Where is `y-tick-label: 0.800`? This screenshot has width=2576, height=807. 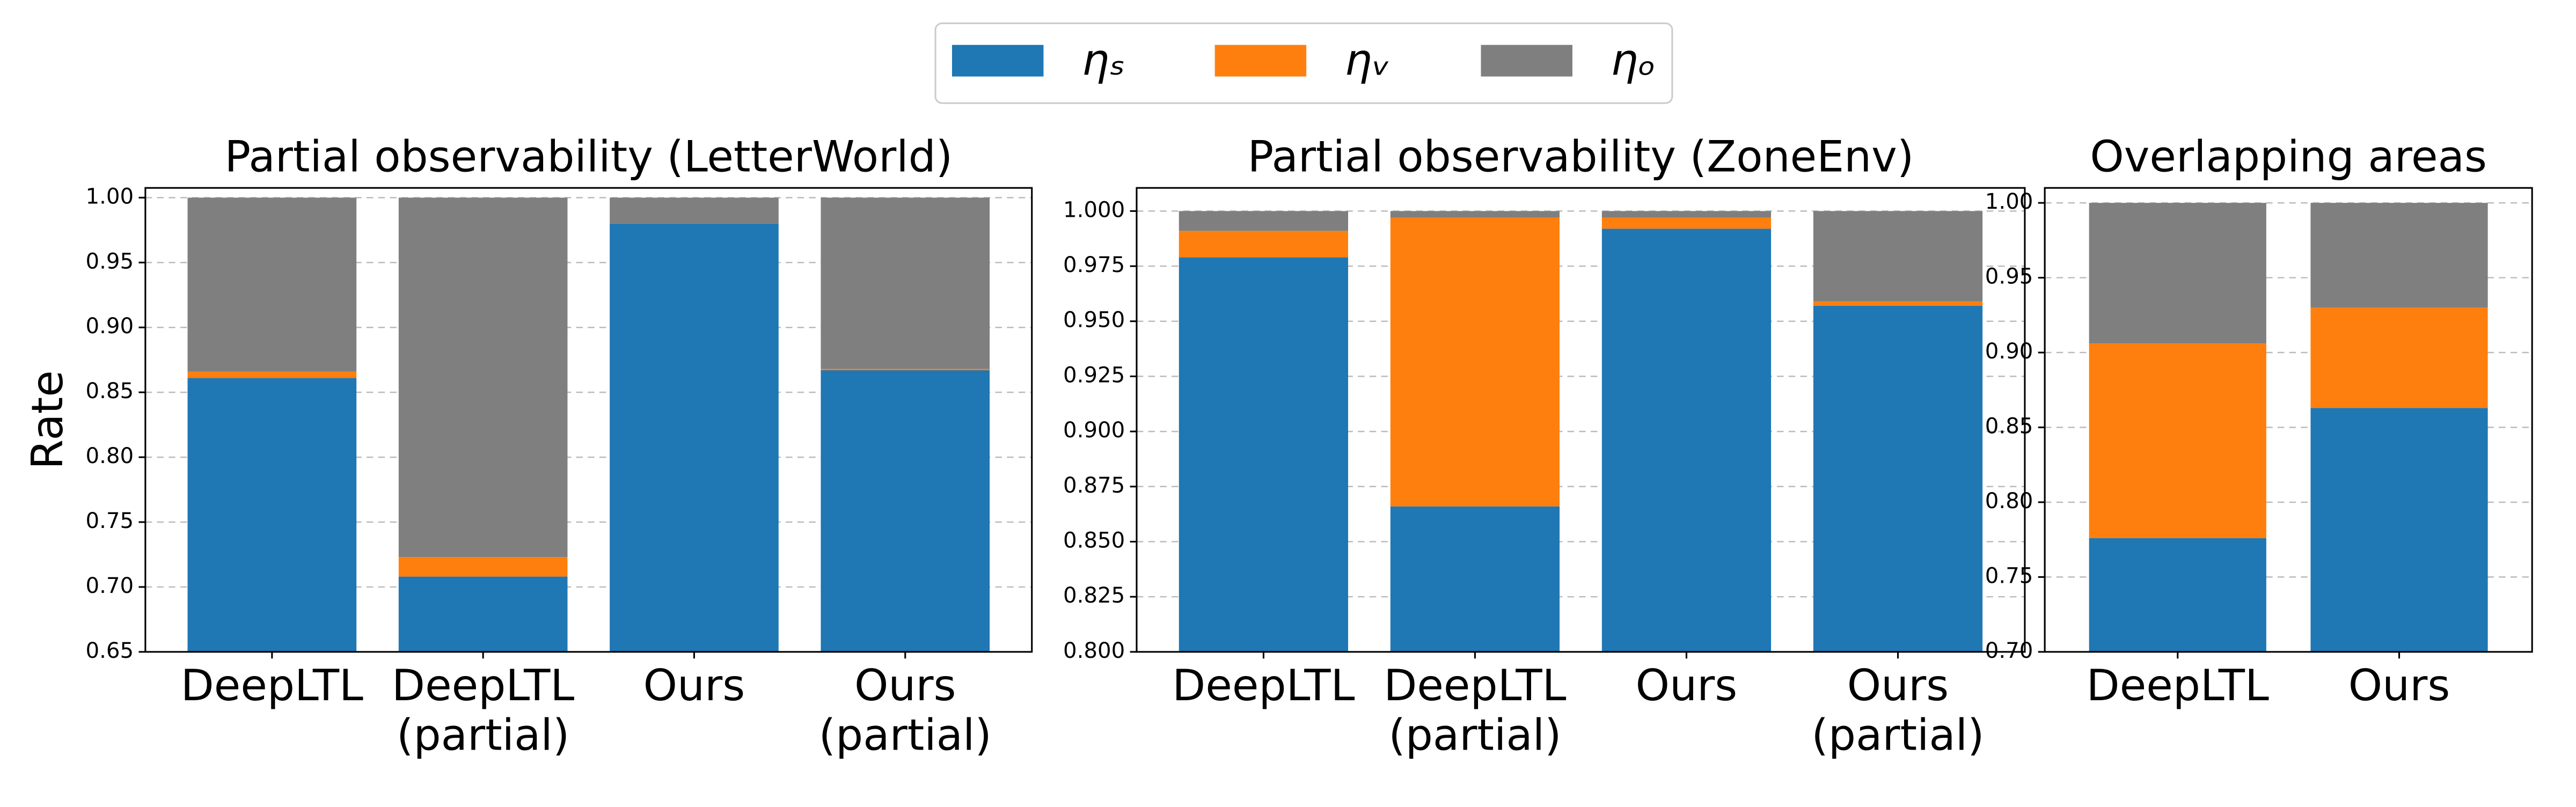 y-tick-label: 0.800 is located at coordinates (1094, 651).